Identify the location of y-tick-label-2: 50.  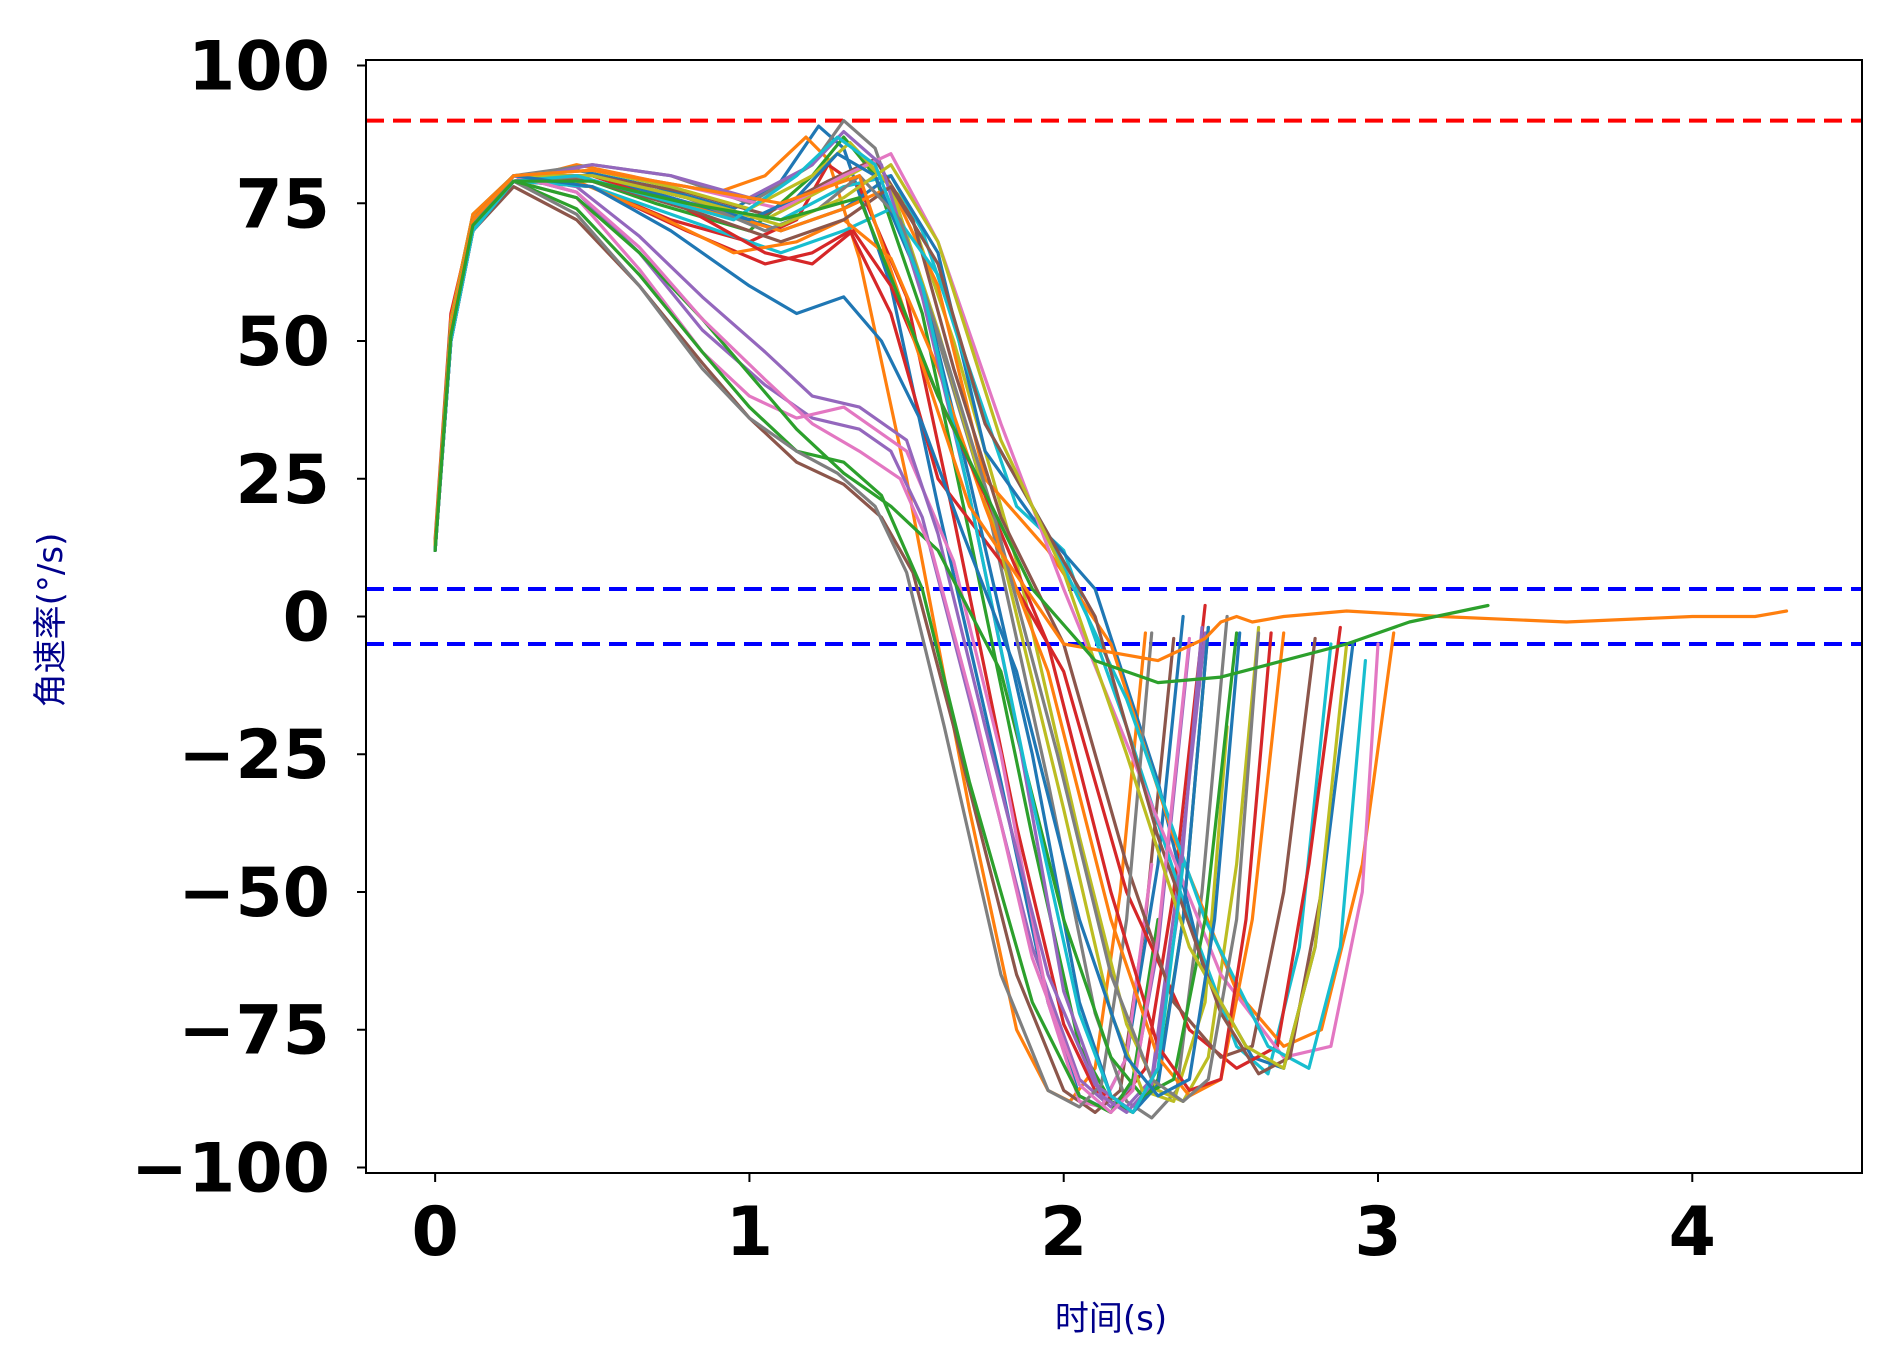
(282, 342).